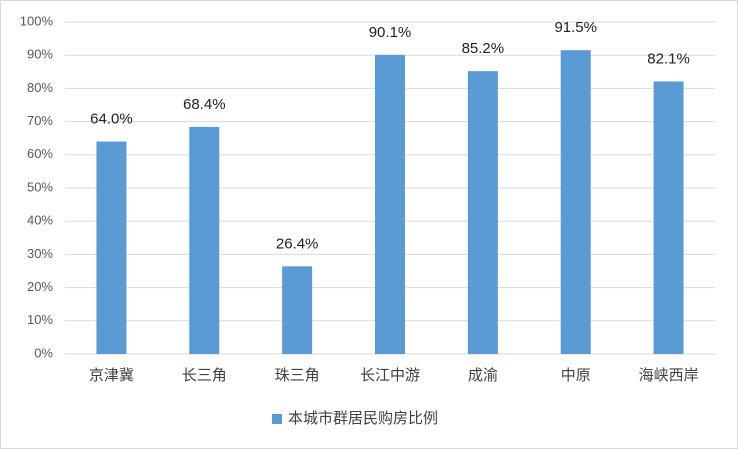  What do you see at coordinates (390, 375) in the screenshot?
I see `x-tick-label: 长江中游` at bounding box center [390, 375].